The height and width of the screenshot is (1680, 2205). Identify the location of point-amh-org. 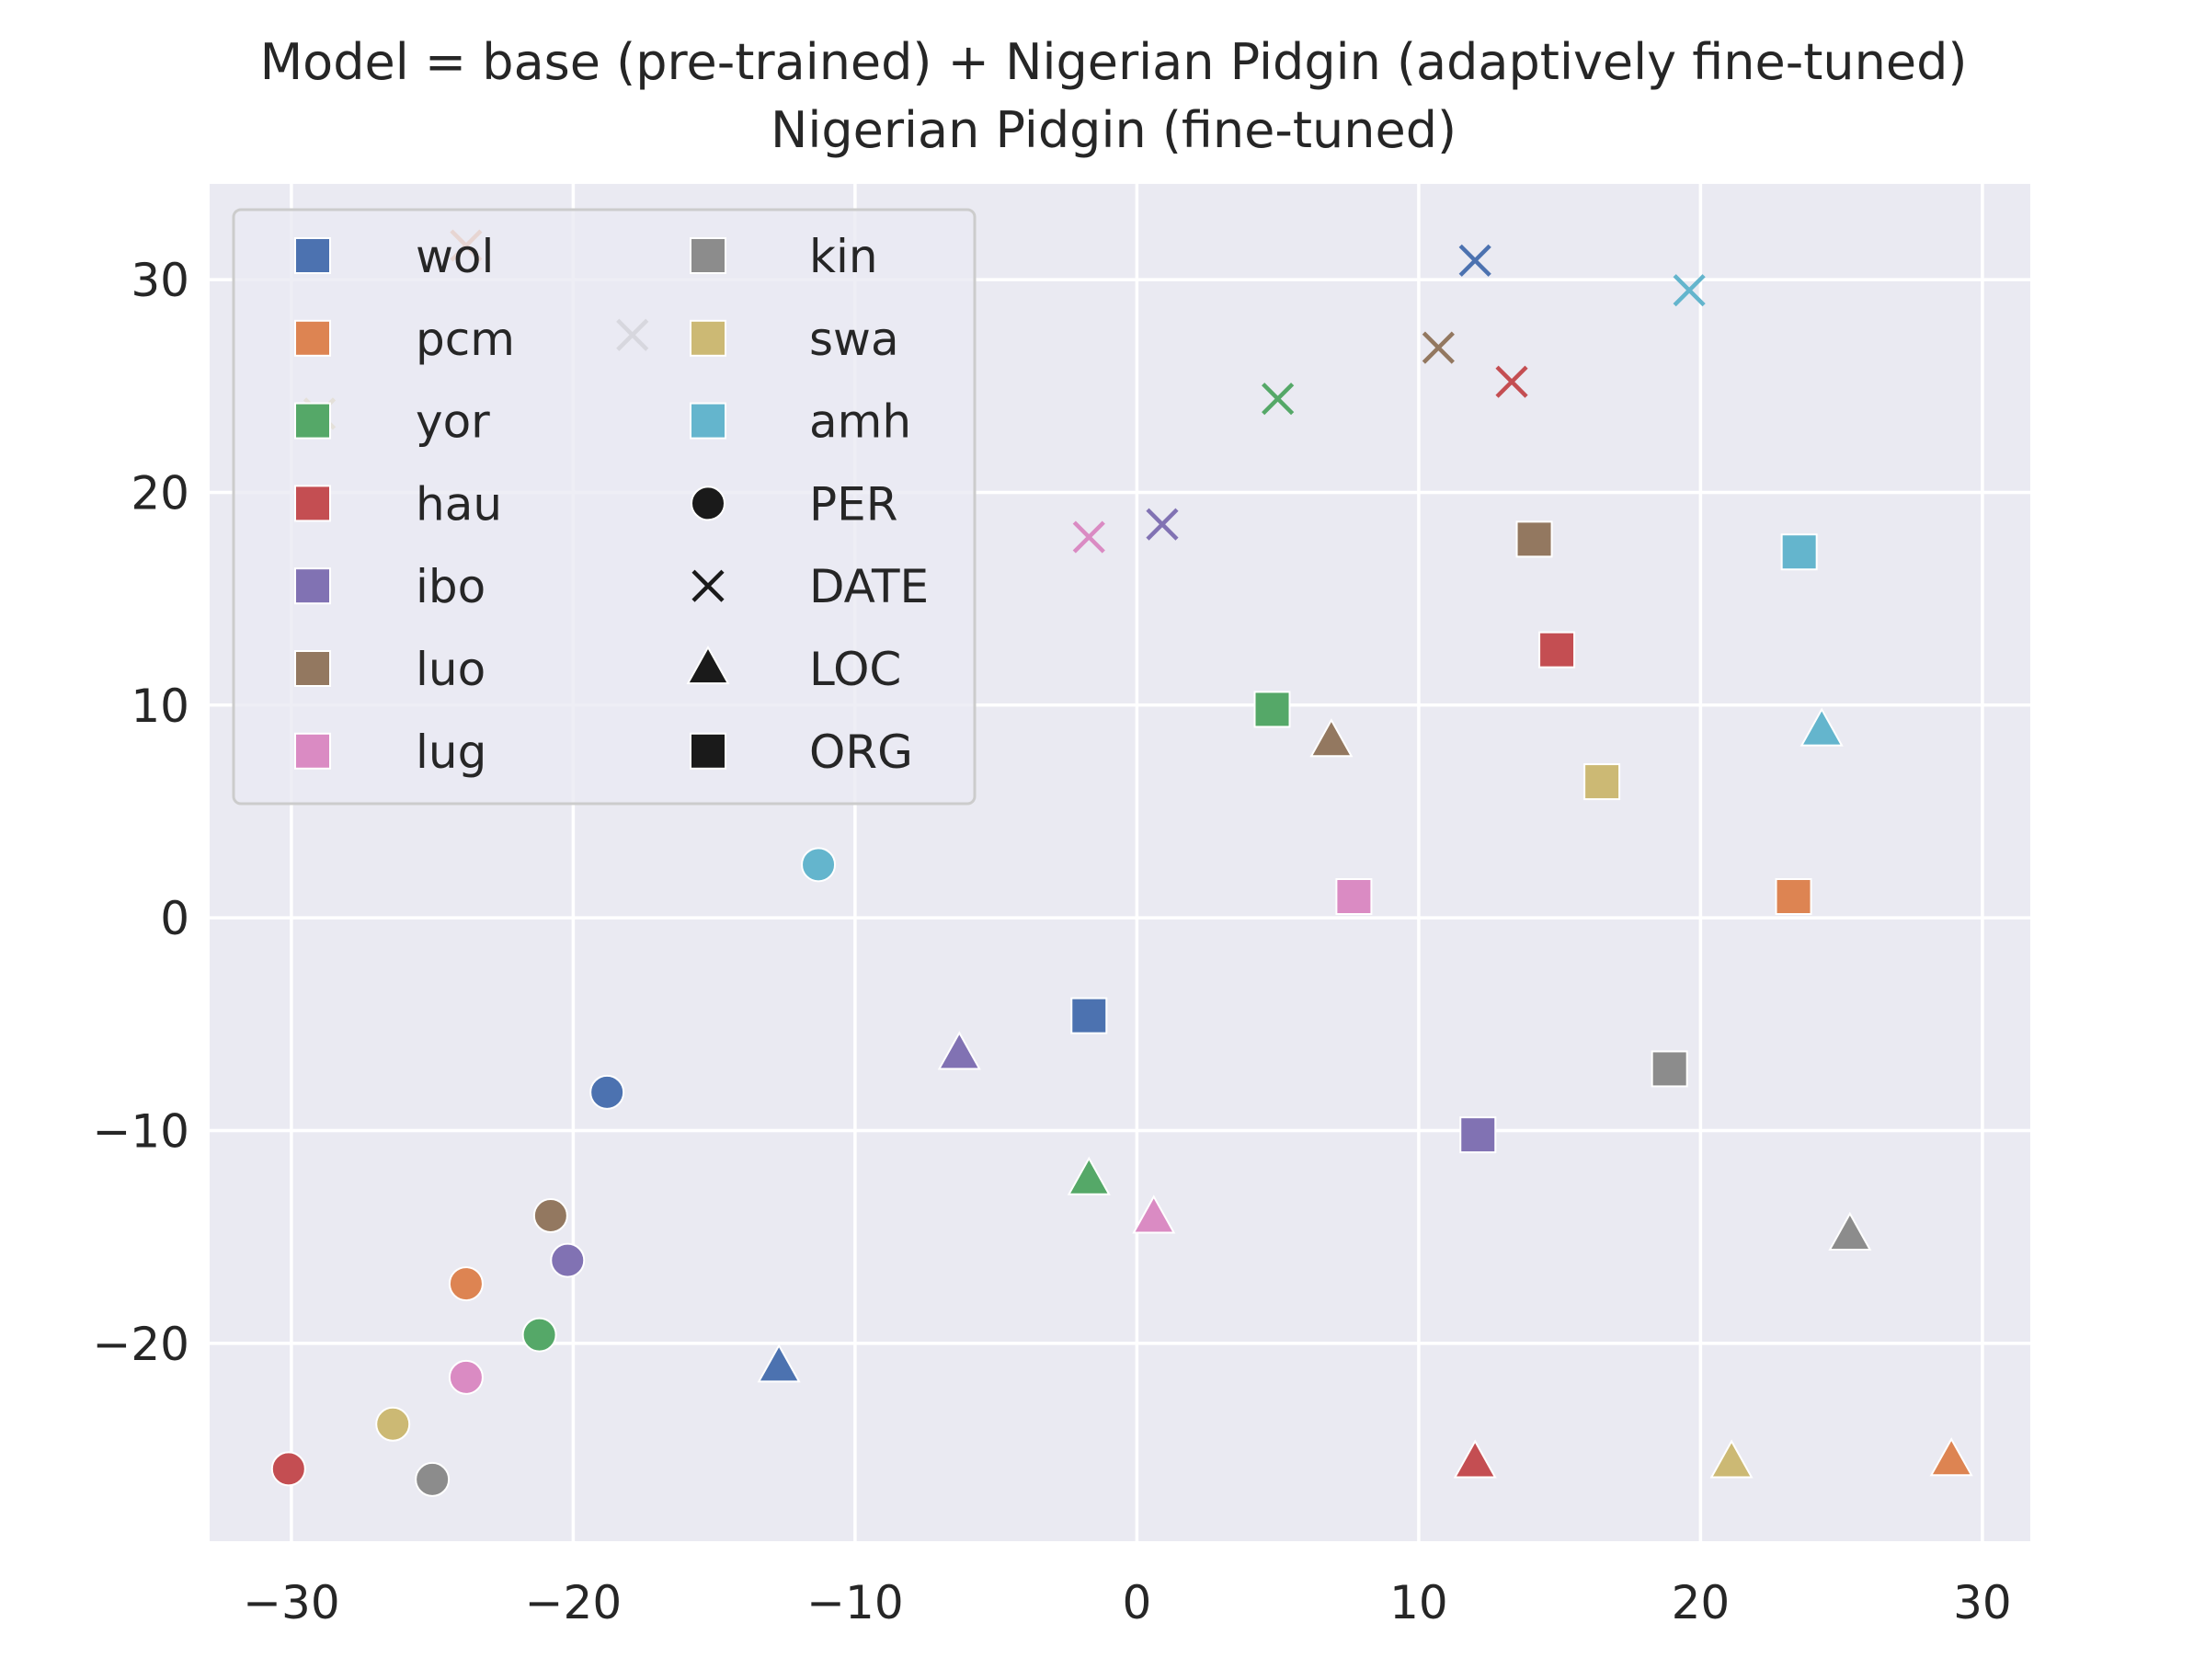
(1799, 552).